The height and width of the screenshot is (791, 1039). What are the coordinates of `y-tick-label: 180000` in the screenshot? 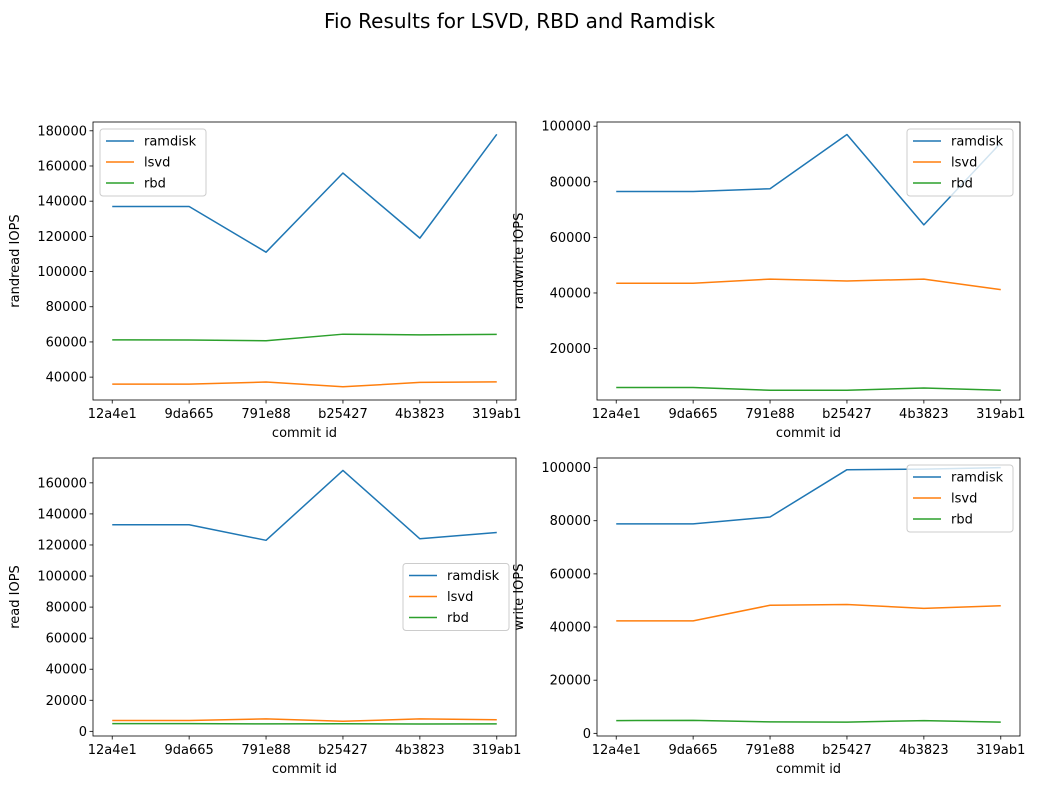 It's located at (62, 131).